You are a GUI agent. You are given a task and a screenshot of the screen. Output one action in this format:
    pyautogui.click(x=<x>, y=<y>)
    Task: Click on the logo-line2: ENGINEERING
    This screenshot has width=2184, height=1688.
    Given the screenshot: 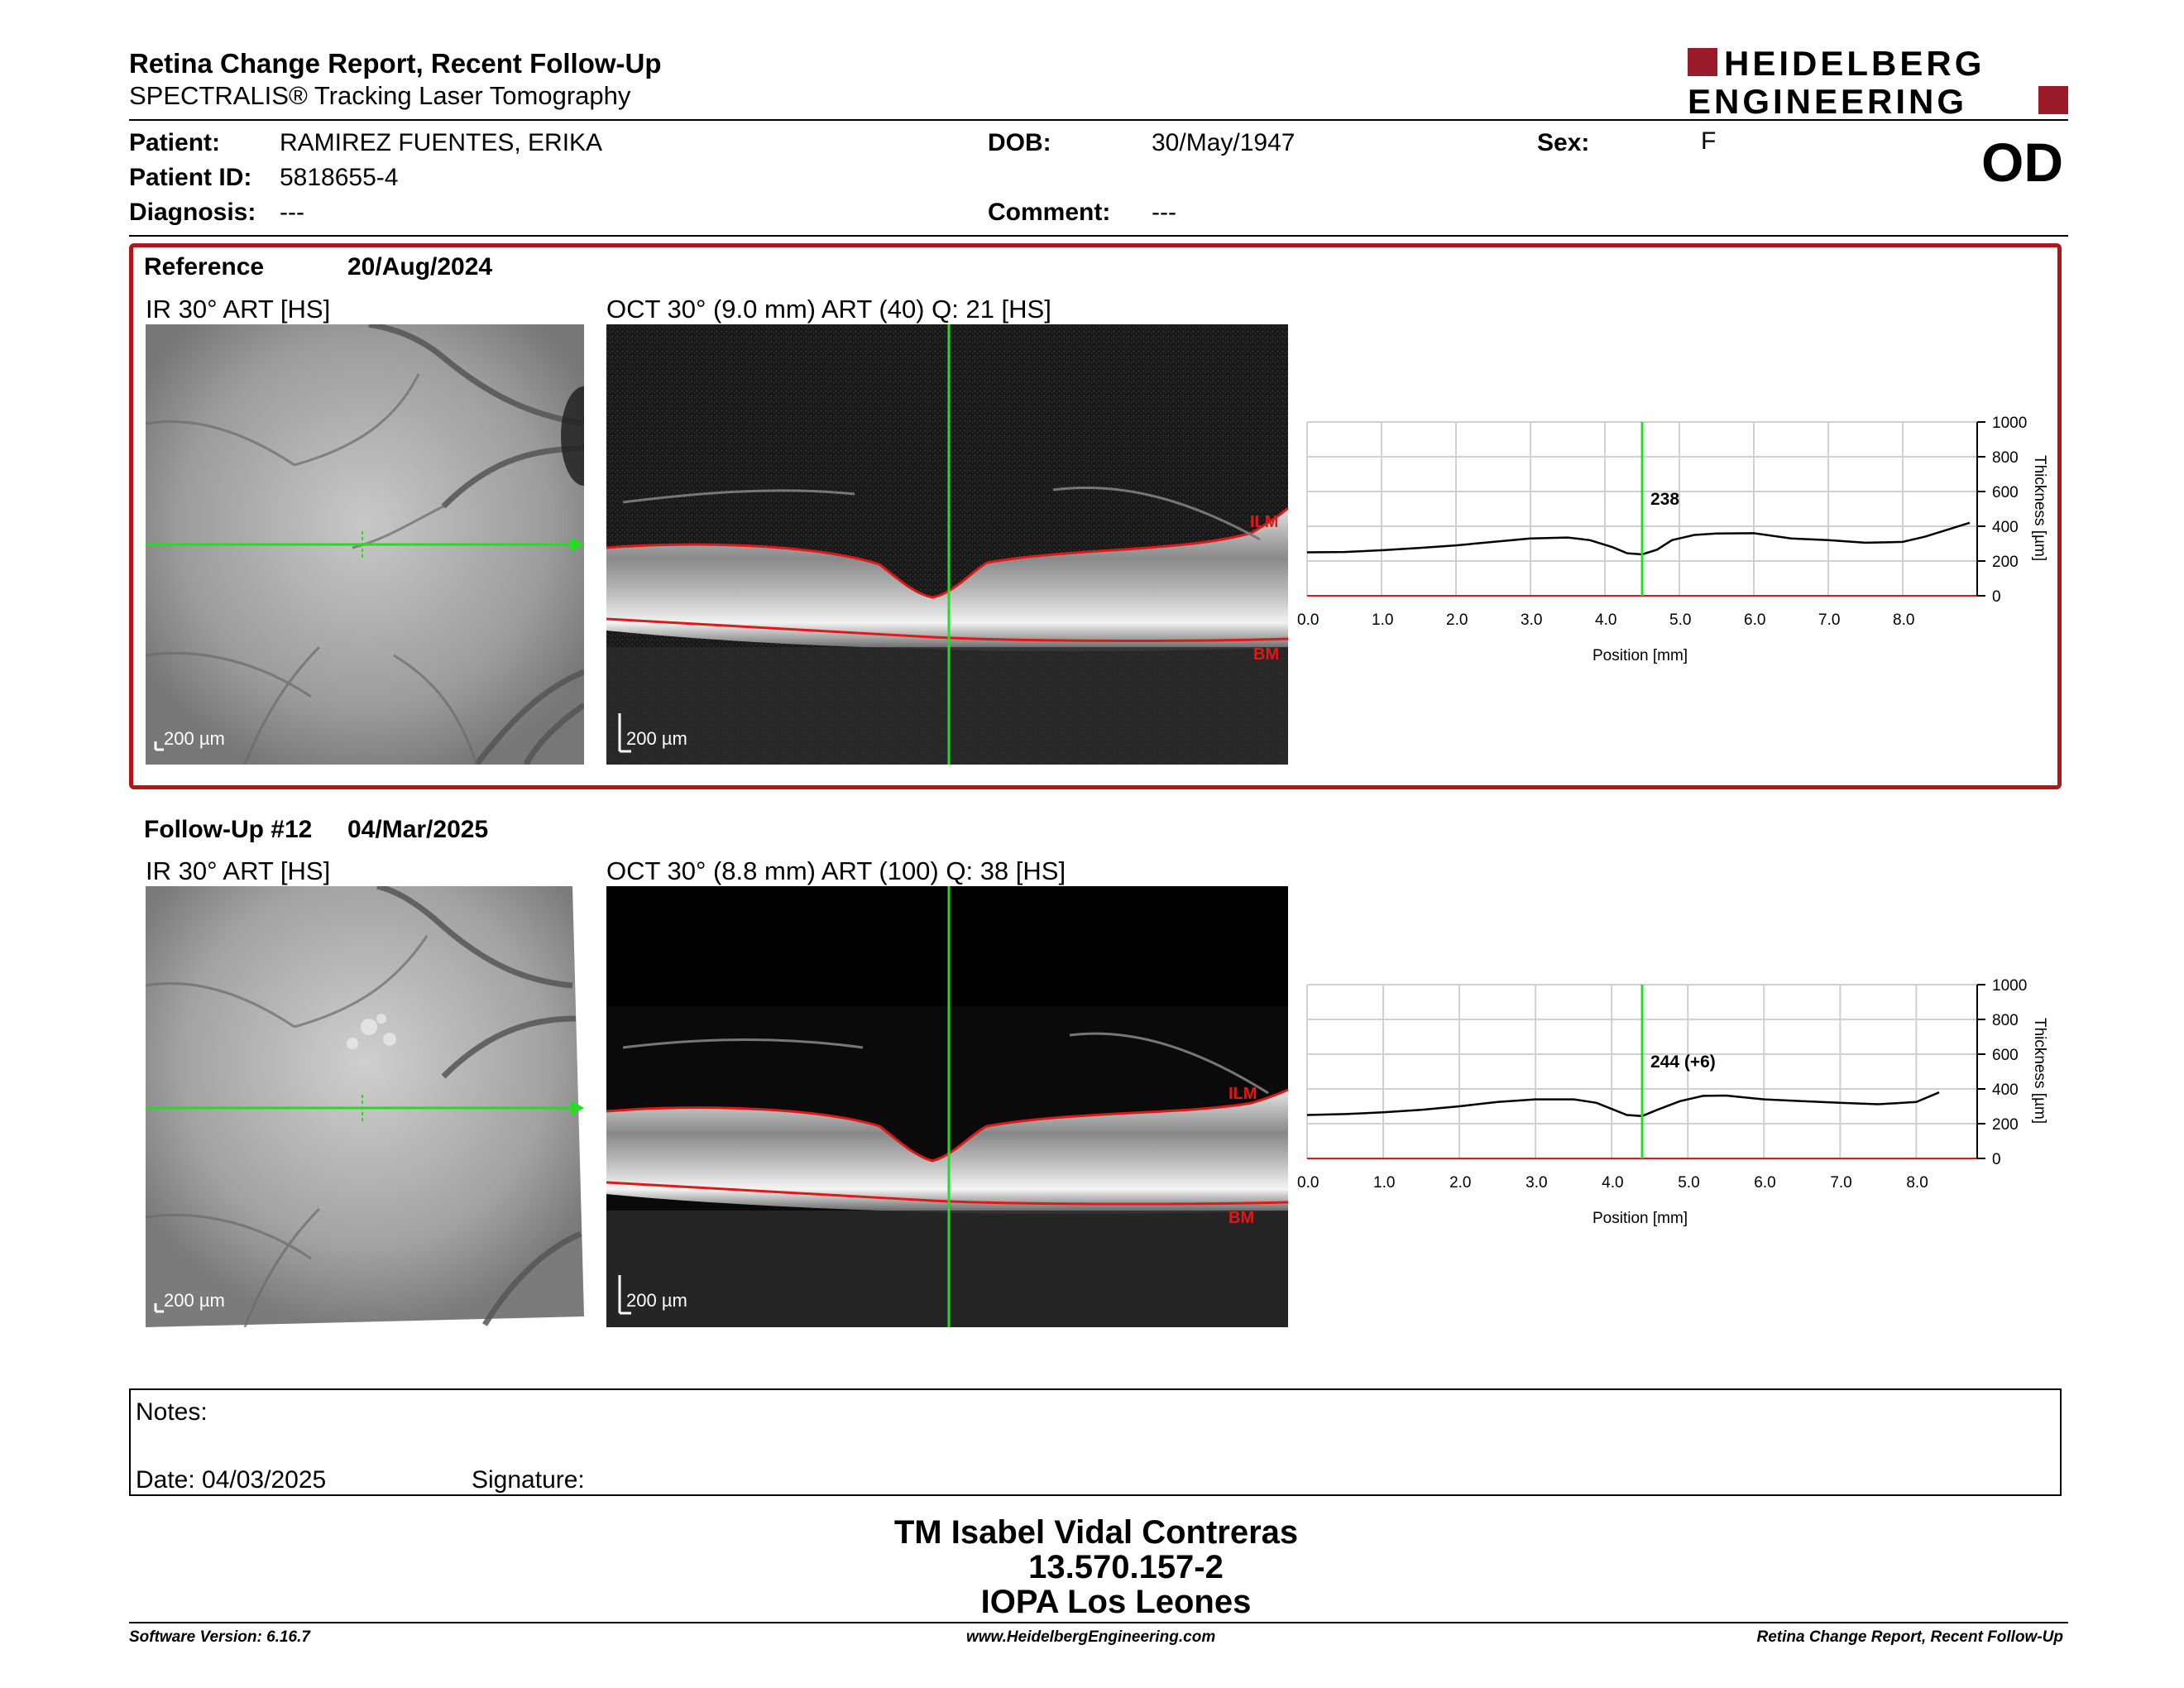 What is the action you would take?
    pyautogui.click(x=1827, y=99)
    